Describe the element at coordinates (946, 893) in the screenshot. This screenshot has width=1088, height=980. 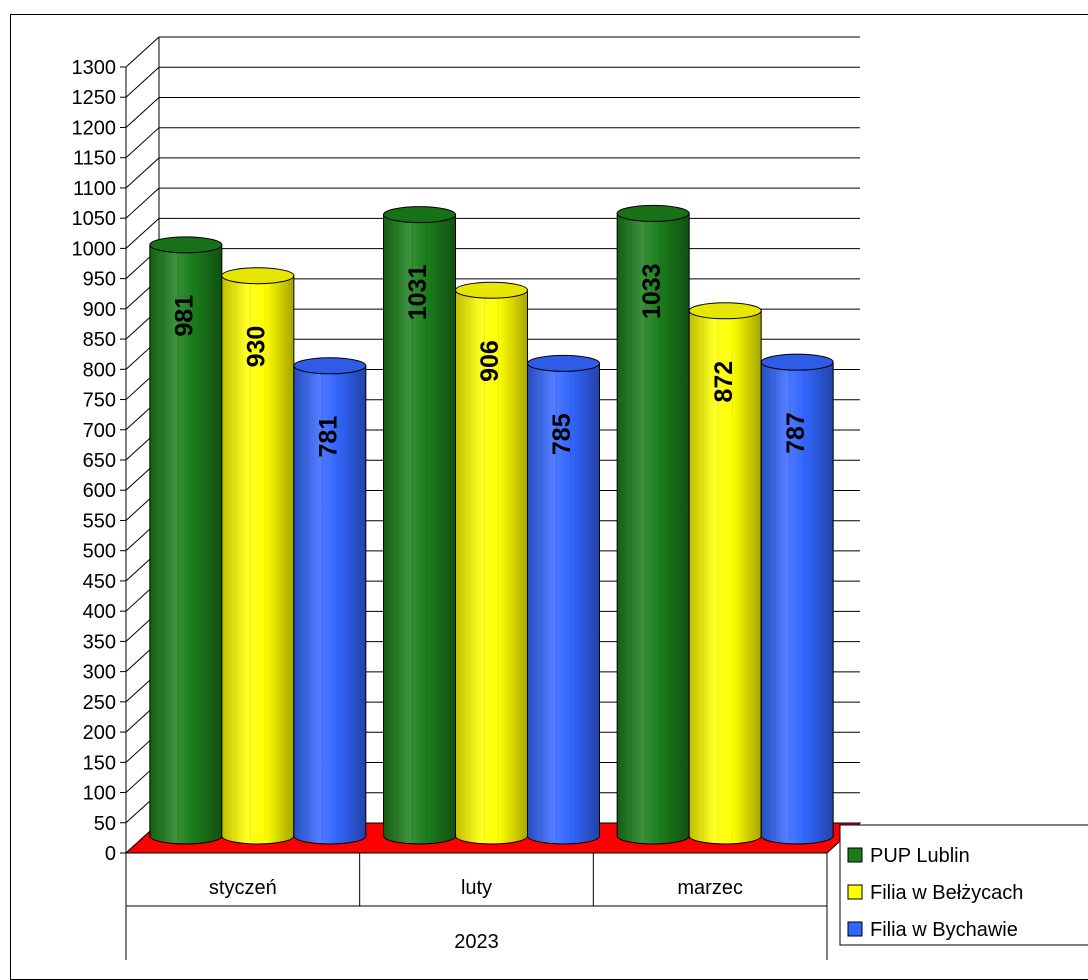
I see `legend-label: Filia w Bełżycach` at that location.